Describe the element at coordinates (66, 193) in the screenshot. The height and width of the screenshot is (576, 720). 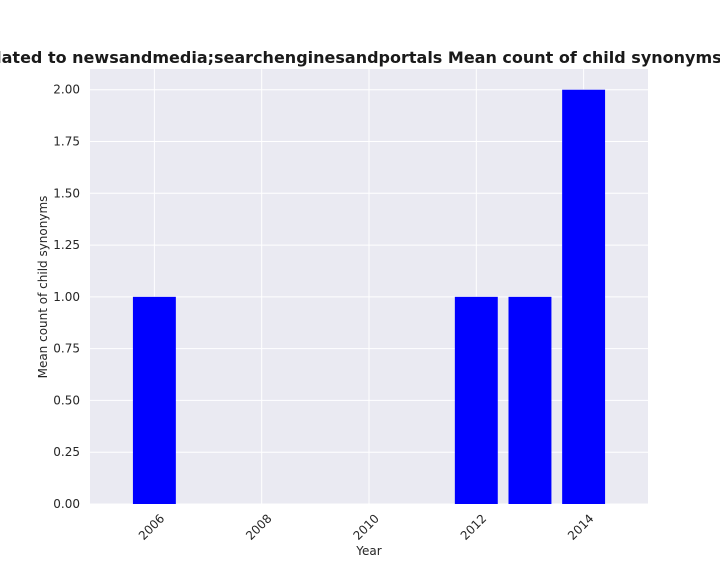
I see `y-tick-label: 1.50` at that location.